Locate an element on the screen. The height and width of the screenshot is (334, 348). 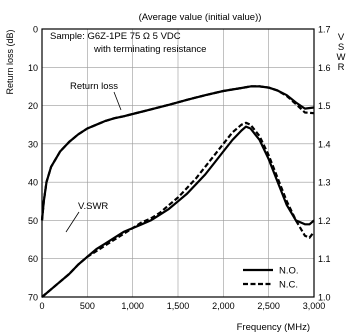
vswr-pointer is located at coordinates (72, 222).